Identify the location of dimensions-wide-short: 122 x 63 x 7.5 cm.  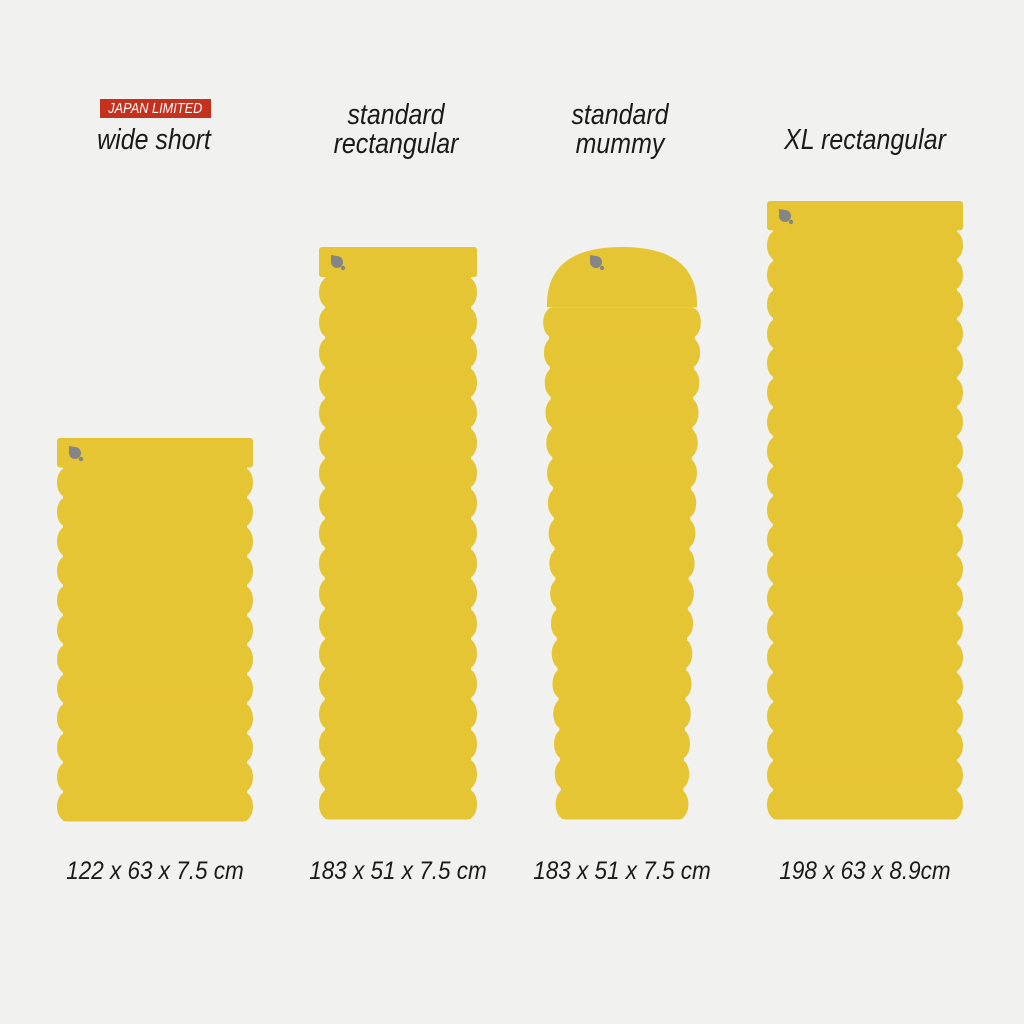
(155, 871).